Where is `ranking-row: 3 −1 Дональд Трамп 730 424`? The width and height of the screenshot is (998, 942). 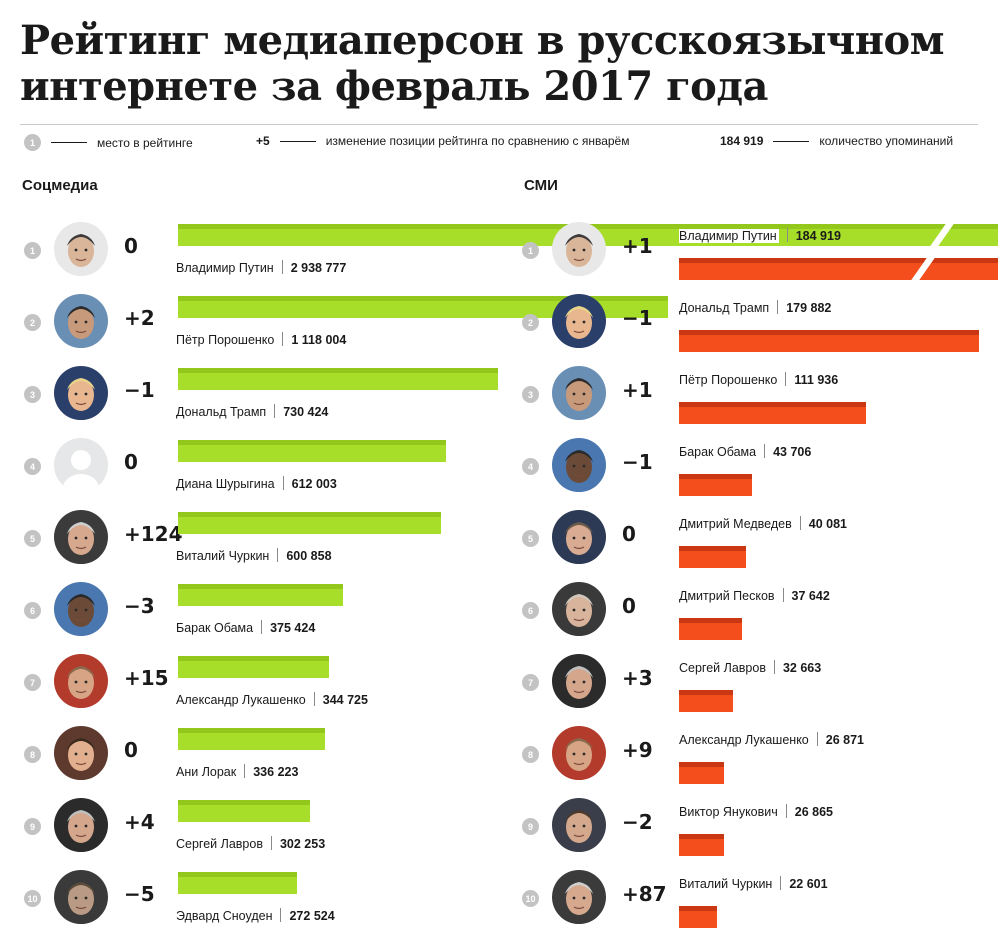 ranking-row: 3 −1 Дональд Трамп 730 424 is located at coordinates (499, 402).